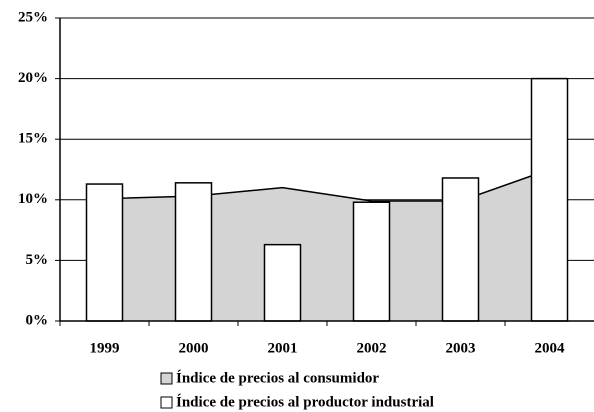 This screenshot has width=594, height=412. Describe the element at coordinates (550, 348) in the screenshot. I see `x-tick-label: 2004` at that location.